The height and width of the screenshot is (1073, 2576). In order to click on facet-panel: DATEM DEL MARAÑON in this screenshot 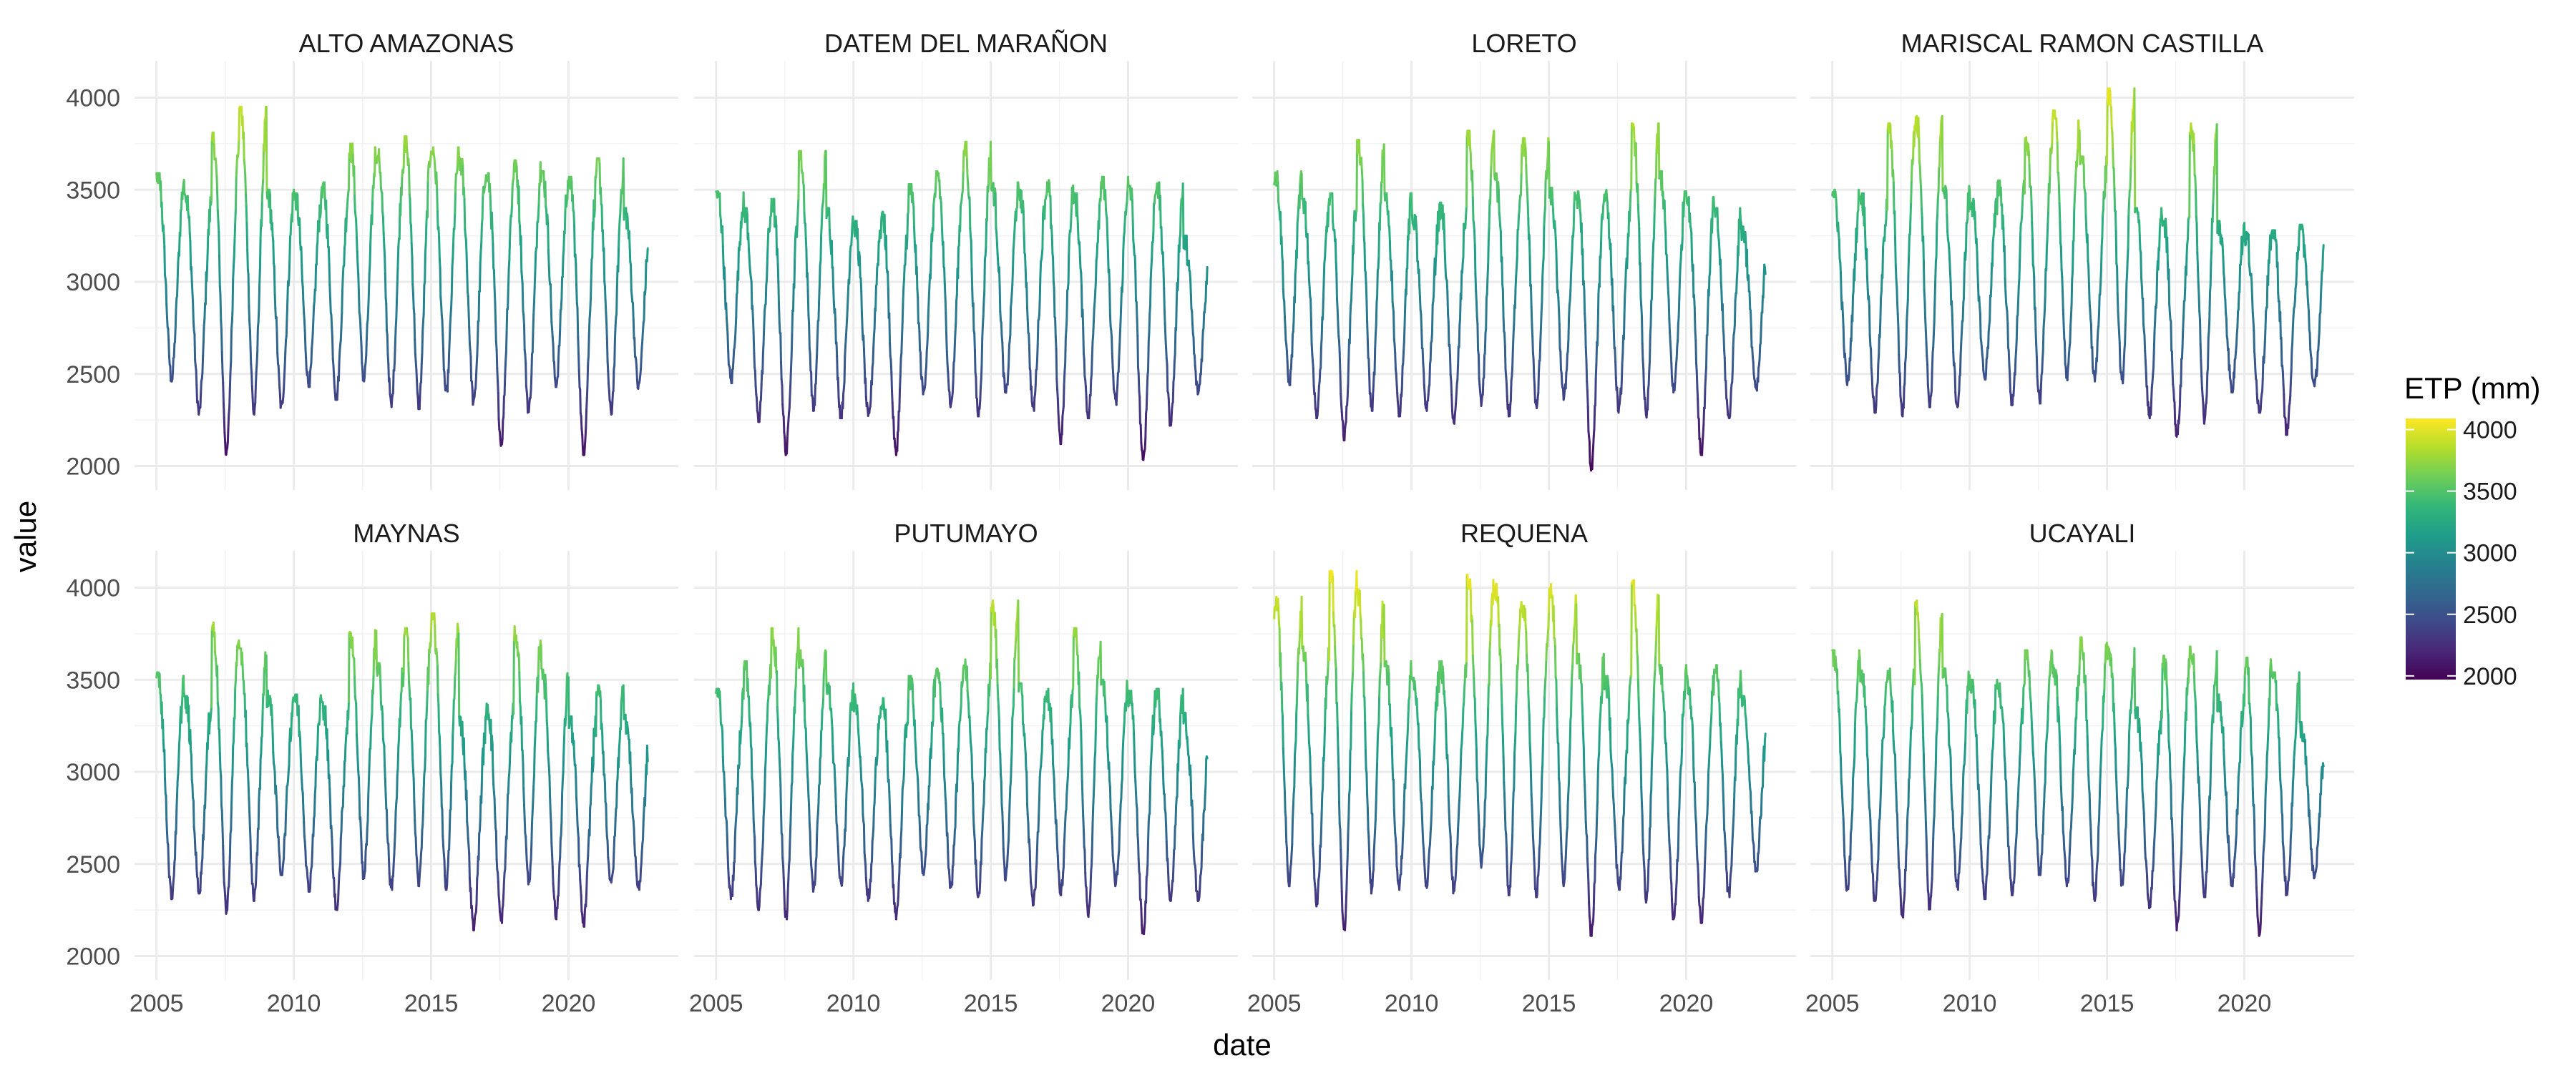, I will do `click(966, 259)`.